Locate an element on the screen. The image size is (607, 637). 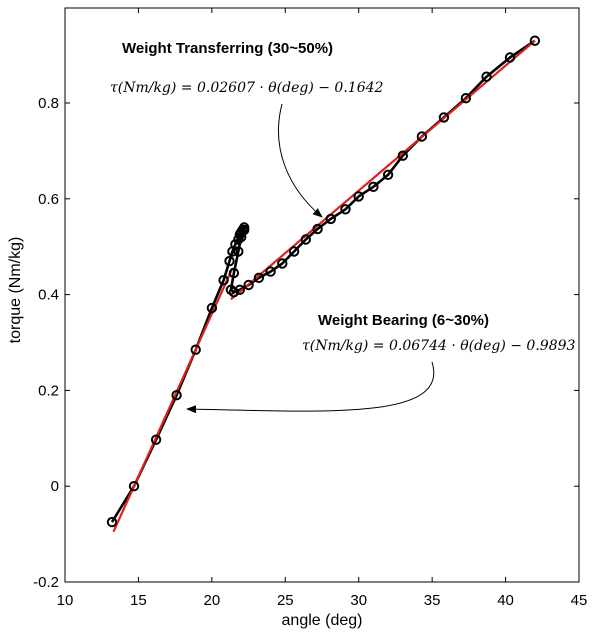
x-axis-label: angle (deg) is located at coordinates (322, 620).